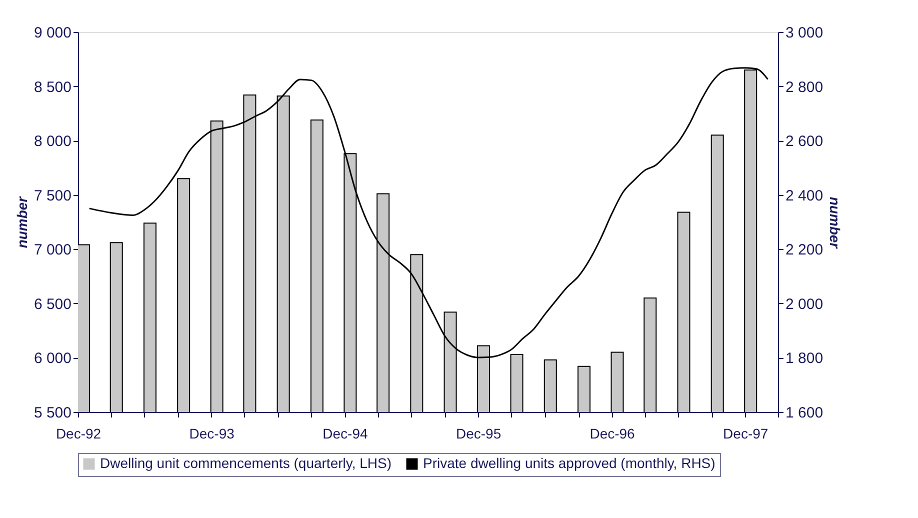  I want to click on y-tick-label: 5 500, so click(53, 413).